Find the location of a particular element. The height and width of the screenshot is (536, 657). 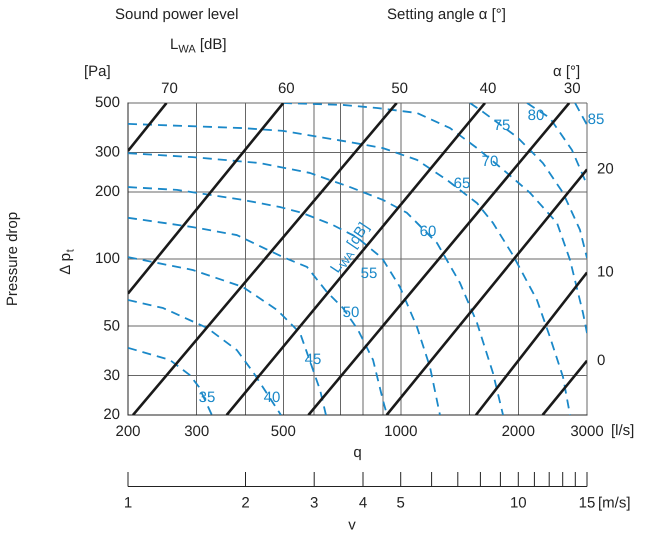

x-tick-label: 300 is located at coordinates (197, 431).